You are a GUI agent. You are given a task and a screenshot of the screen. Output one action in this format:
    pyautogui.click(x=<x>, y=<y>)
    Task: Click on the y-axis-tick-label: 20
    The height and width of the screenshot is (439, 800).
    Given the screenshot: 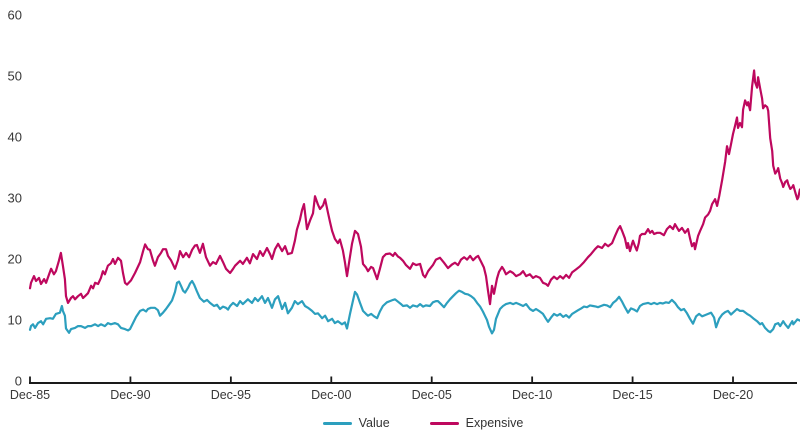 What is the action you would take?
    pyautogui.click(x=15, y=259)
    